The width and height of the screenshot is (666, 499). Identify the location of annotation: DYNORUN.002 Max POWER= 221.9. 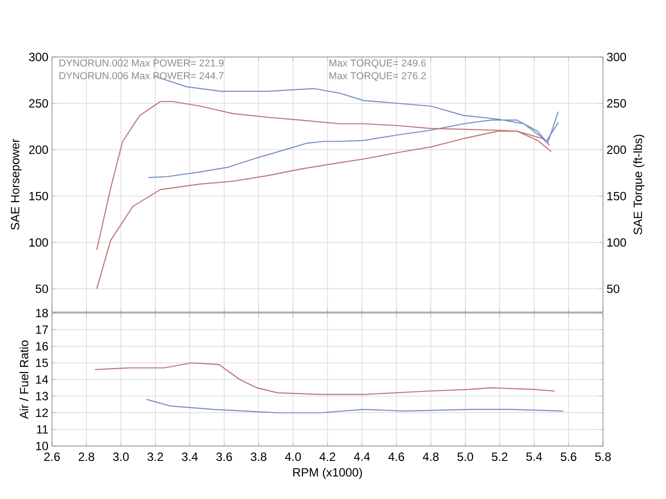
(142, 63).